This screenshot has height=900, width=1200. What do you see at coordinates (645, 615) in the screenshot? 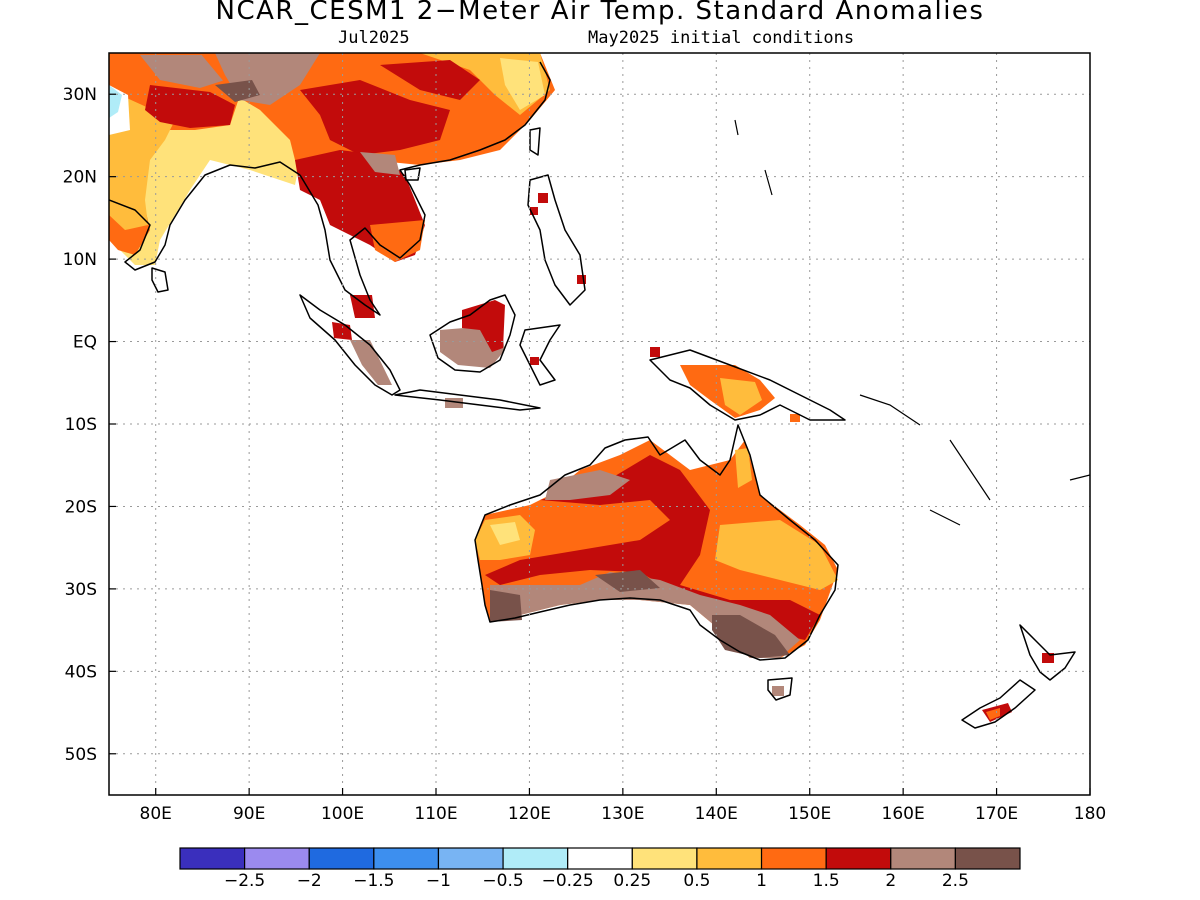
I see `anomaly-australia-brown-south` at bounding box center [645, 615].